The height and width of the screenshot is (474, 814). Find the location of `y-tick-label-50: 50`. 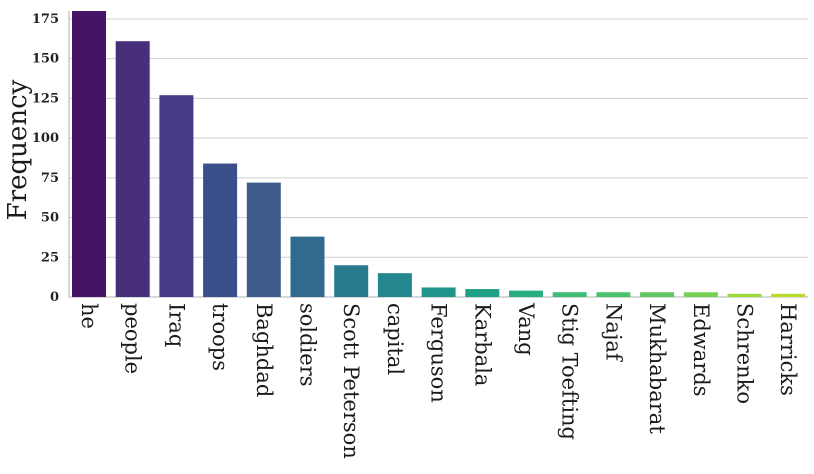

y-tick-label-50: 50 is located at coordinates (50, 218).